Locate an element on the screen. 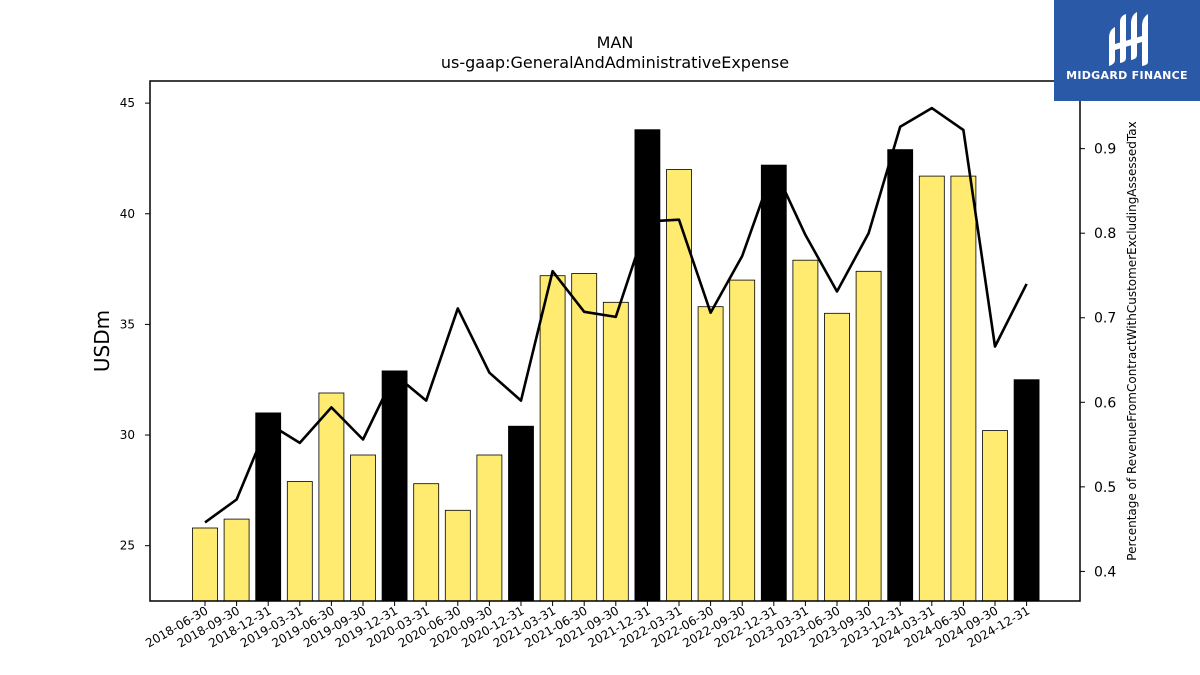 This screenshot has height=675, width=1200. left-tick-label: 35 is located at coordinates (127, 324).